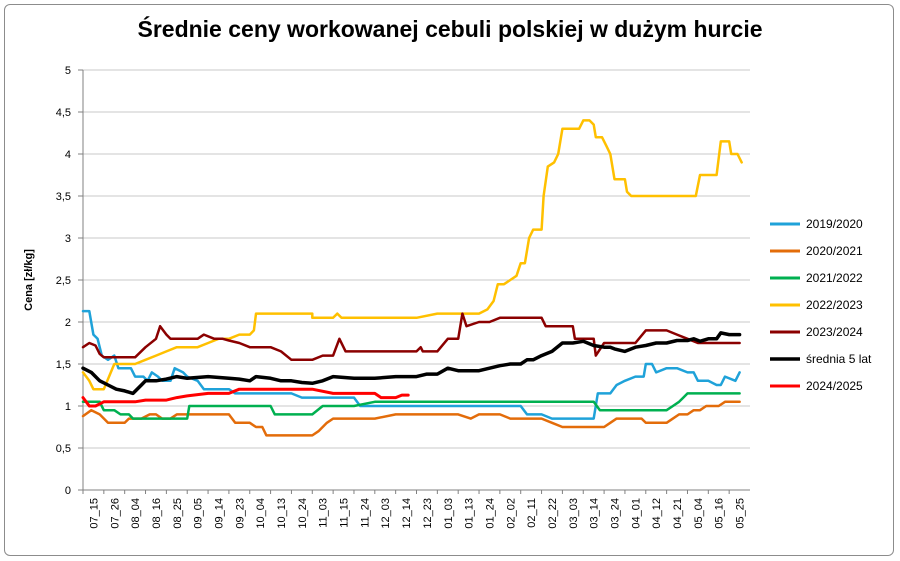 The image size is (900, 561). Describe the element at coordinates (68, 491) in the screenshot. I see `y-tick-label: 0` at that location.